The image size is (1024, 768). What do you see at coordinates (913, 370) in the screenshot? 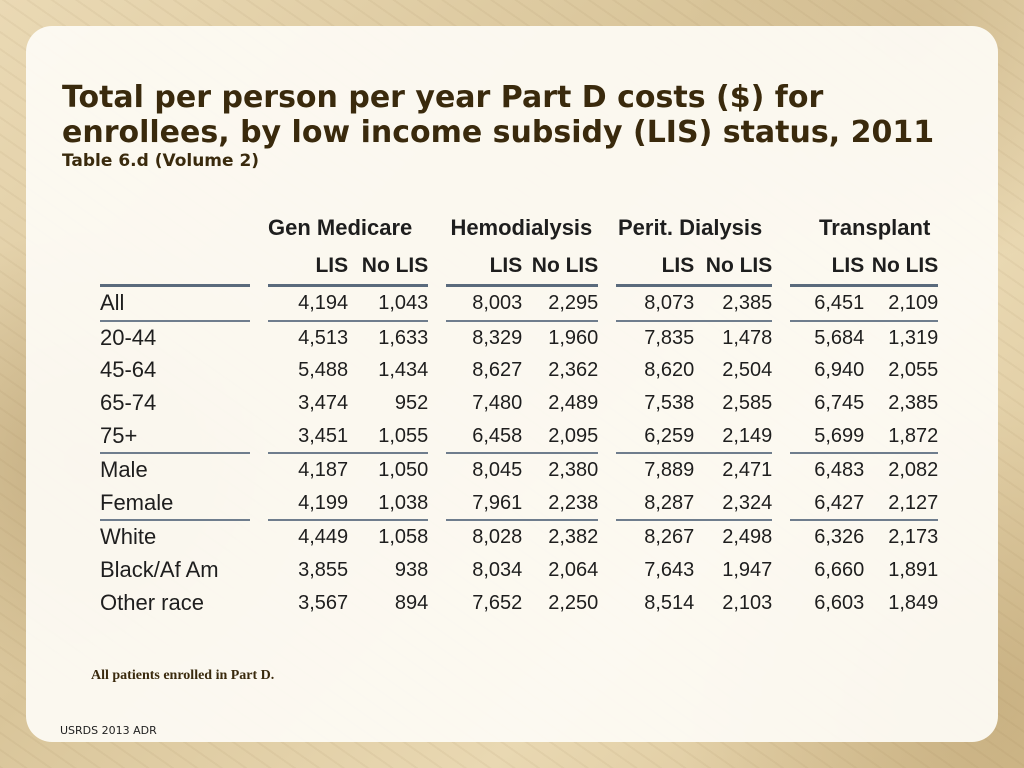
I see `table-cell: 2,055` at bounding box center [913, 370].